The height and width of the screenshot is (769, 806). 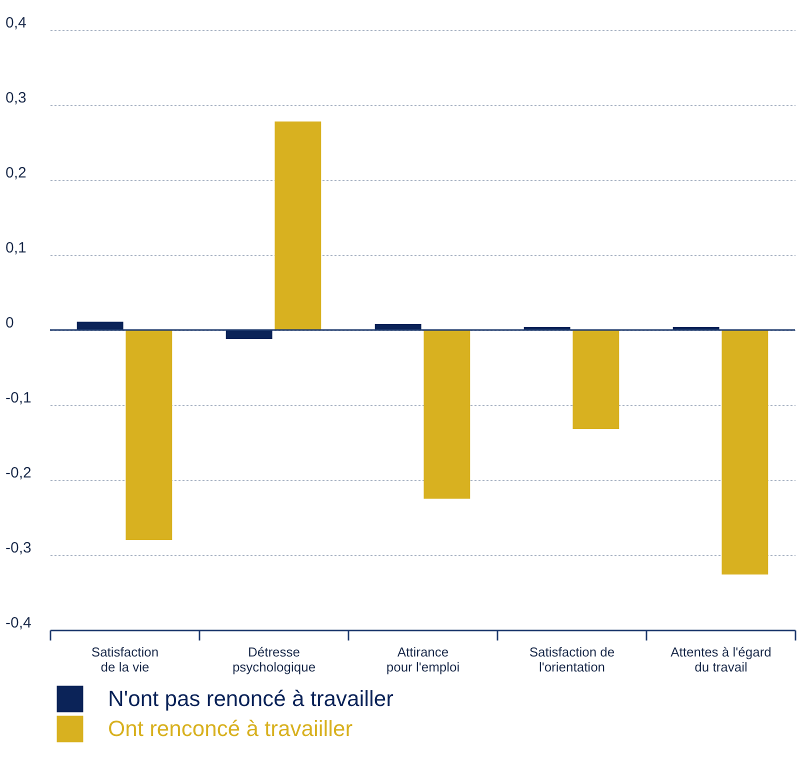 What do you see at coordinates (721, 659) in the screenshot?
I see `x-tick-label: Attentes à l'égard du travail` at bounding box center [721, 659].